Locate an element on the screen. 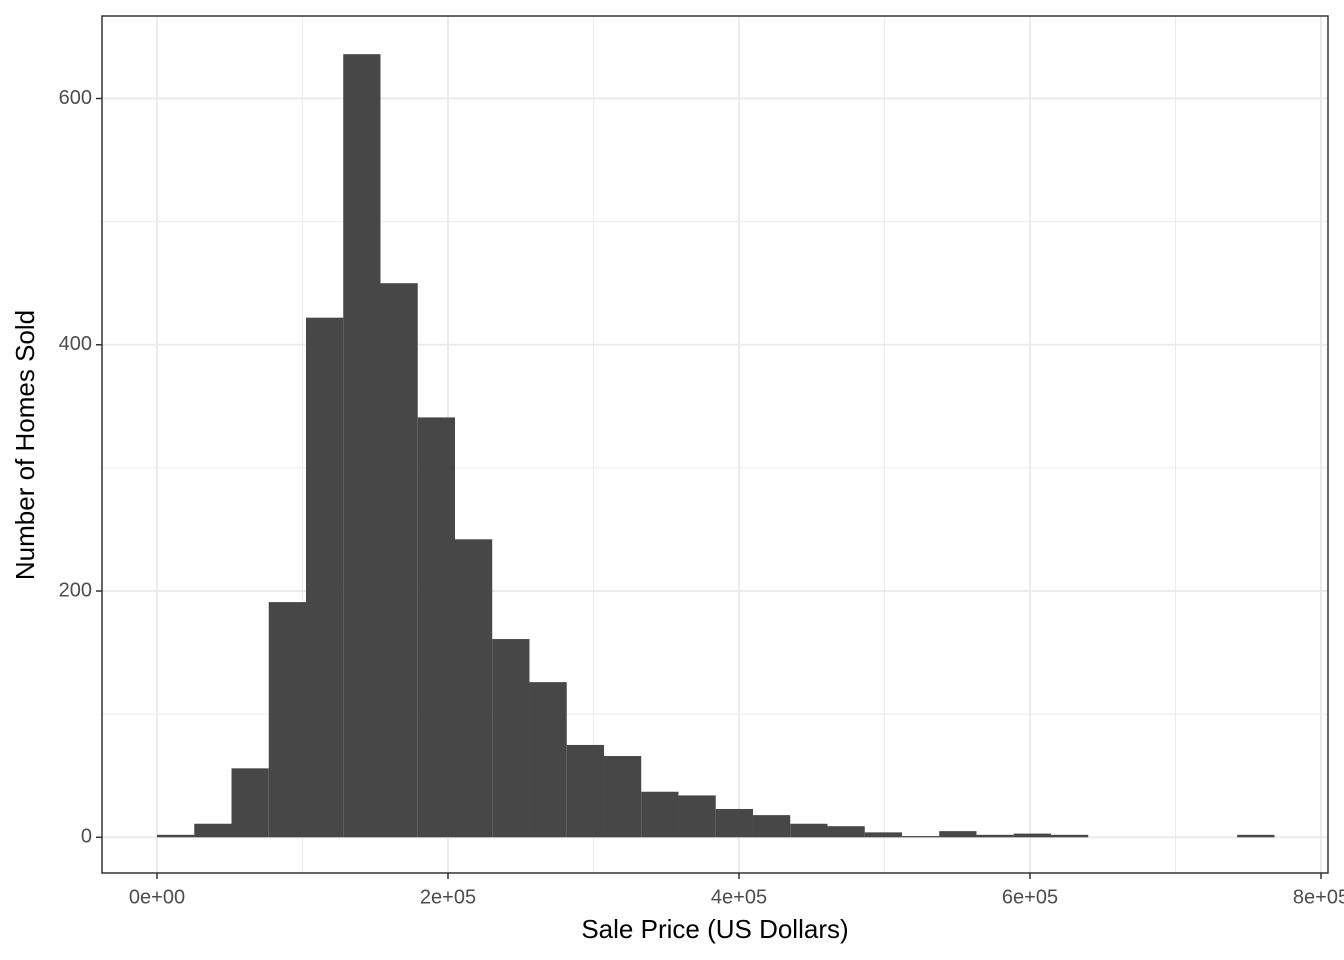 The image size is (1344, 960). y-axis-title: Number of Homes Sold is located at coordinates (25, 445).